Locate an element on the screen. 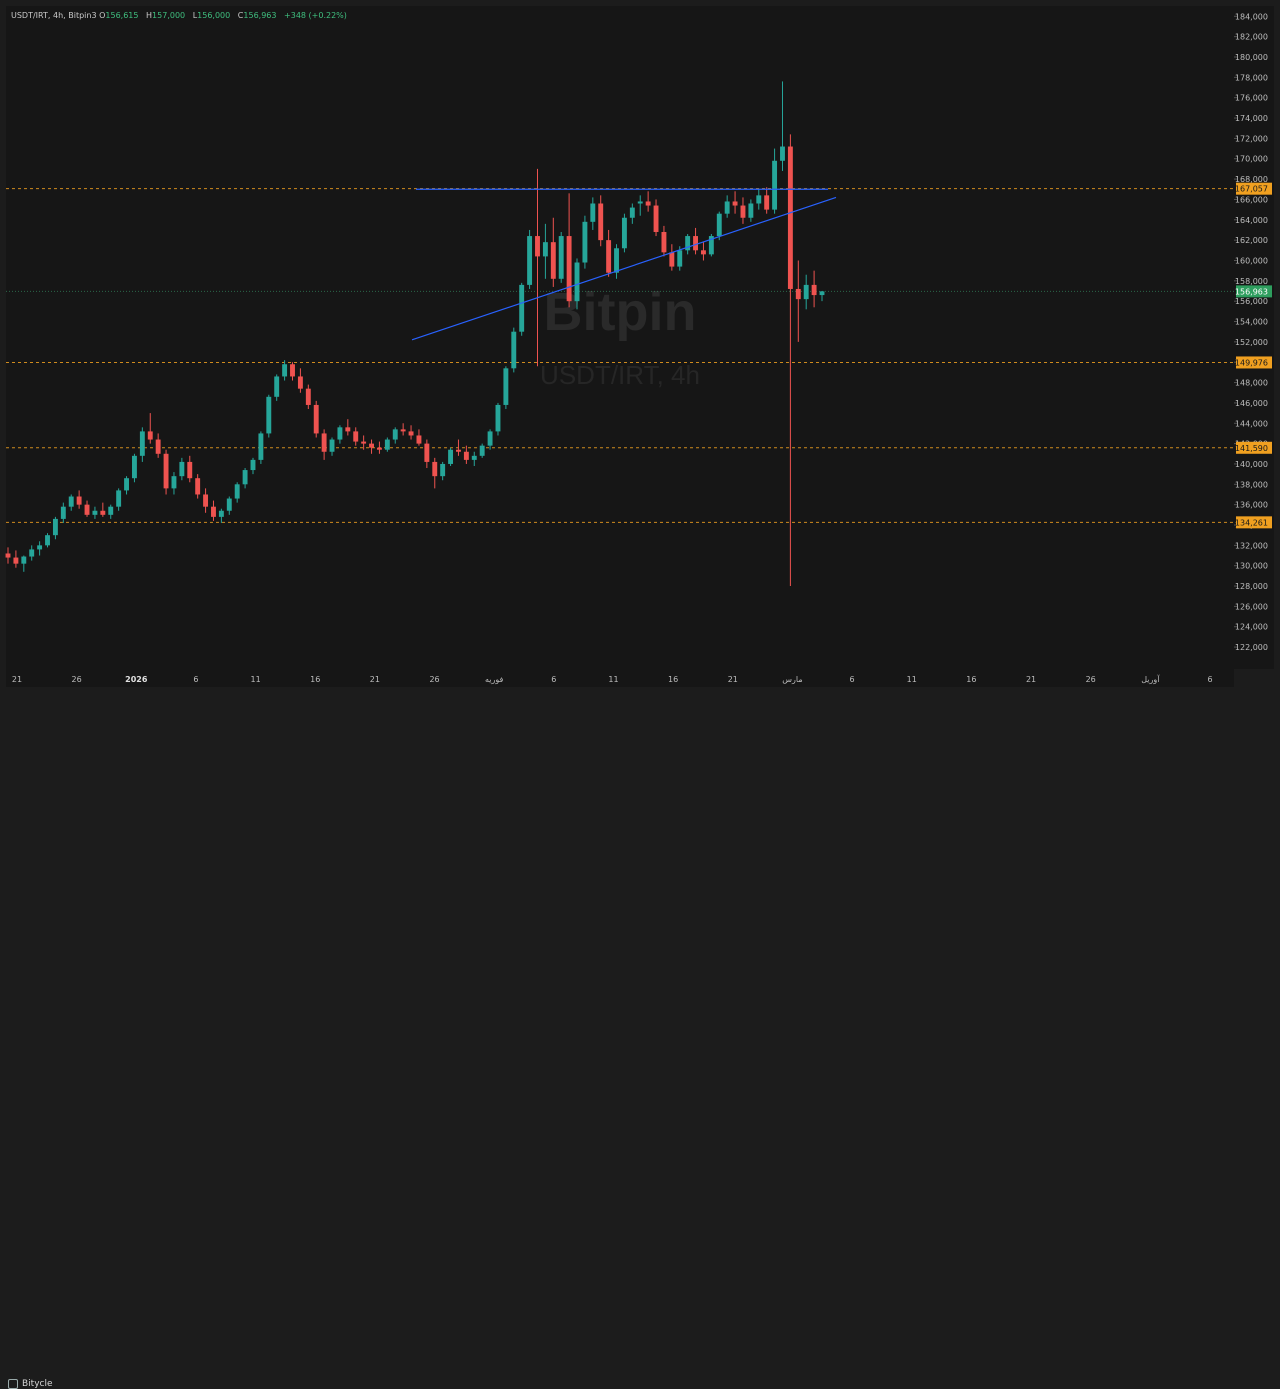 The image size is (1280, 1389). time-axis is located at coordinates (620, 678).